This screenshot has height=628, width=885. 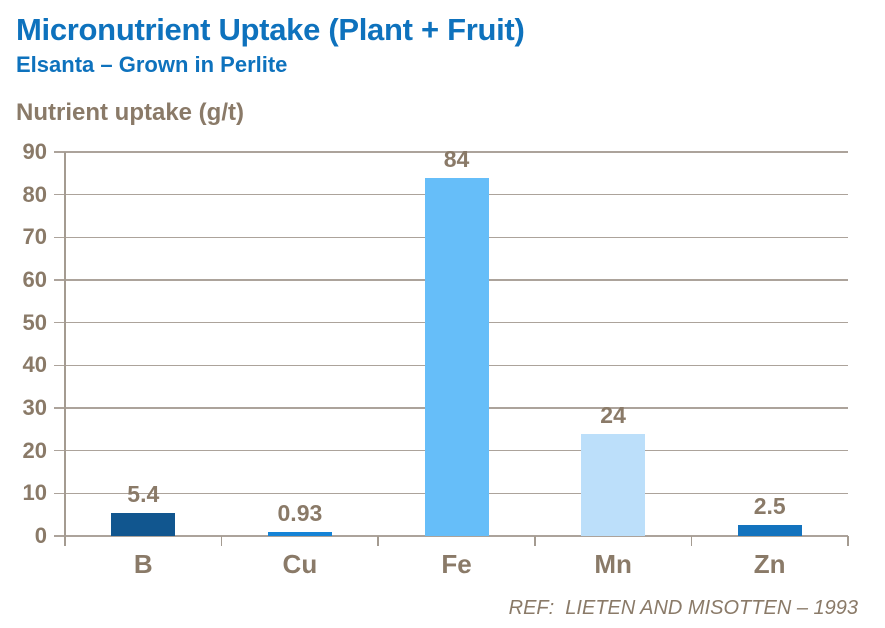 I want to click on bar-mn, so click(x=613, y=484).